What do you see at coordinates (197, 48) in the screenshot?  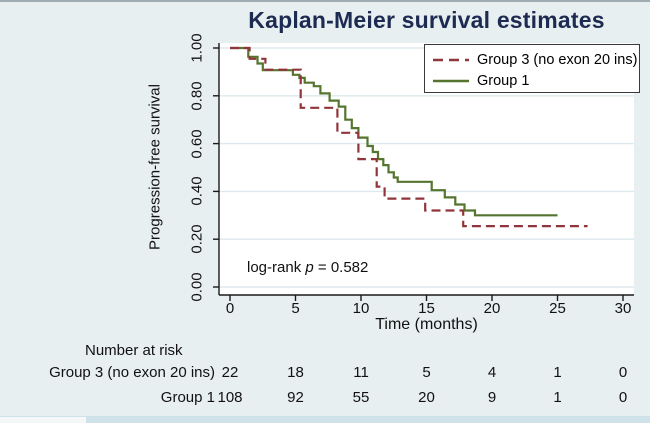 I see `y-tick-label: 1.00` at bounding box center [197, 48].